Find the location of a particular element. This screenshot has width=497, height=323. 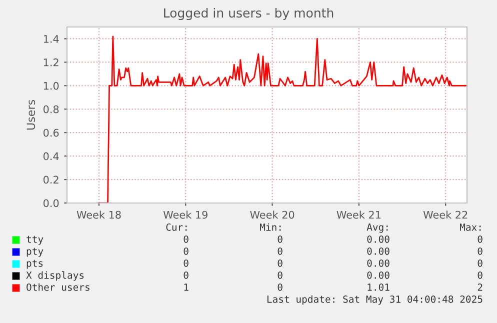

y-axis-title: Users is located at coordinates (31, 115).